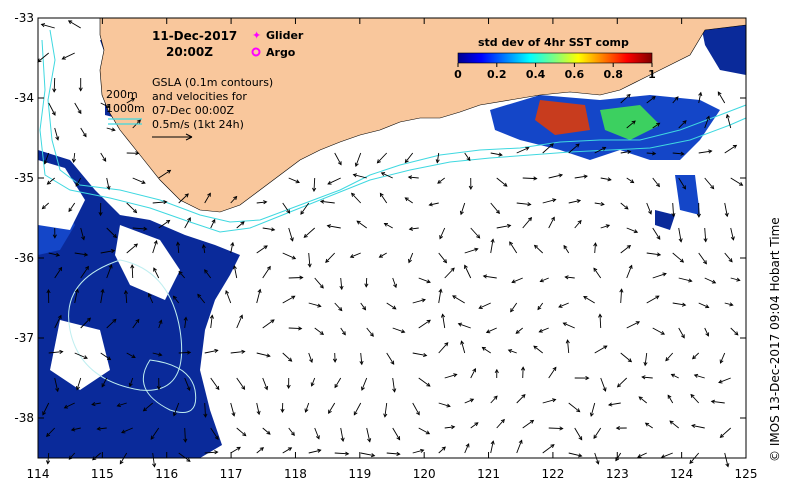 The image size is (790, 492). I want to click on glider-marker-icon: ✦, so click(256, 35).